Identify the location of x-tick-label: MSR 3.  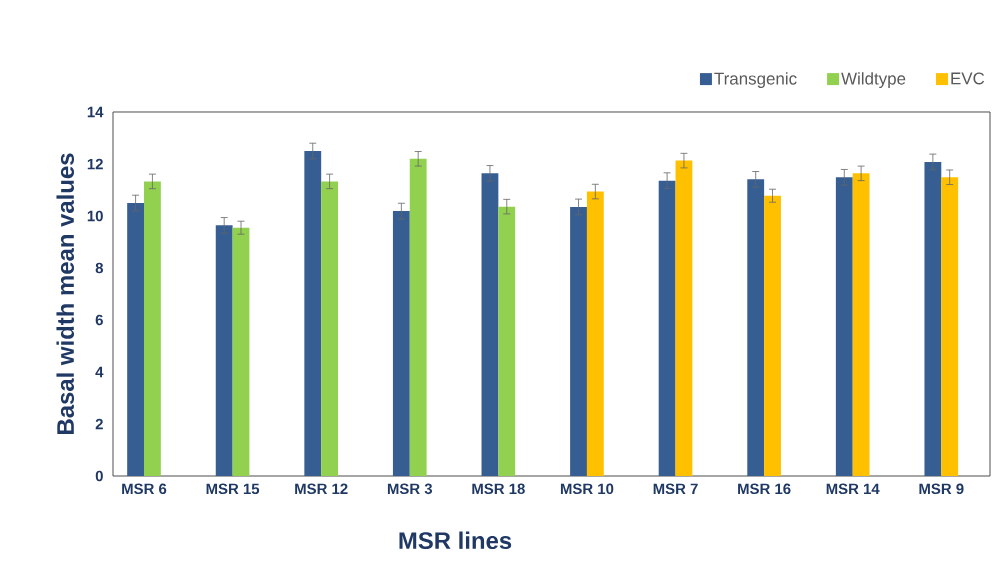
(410, 489).